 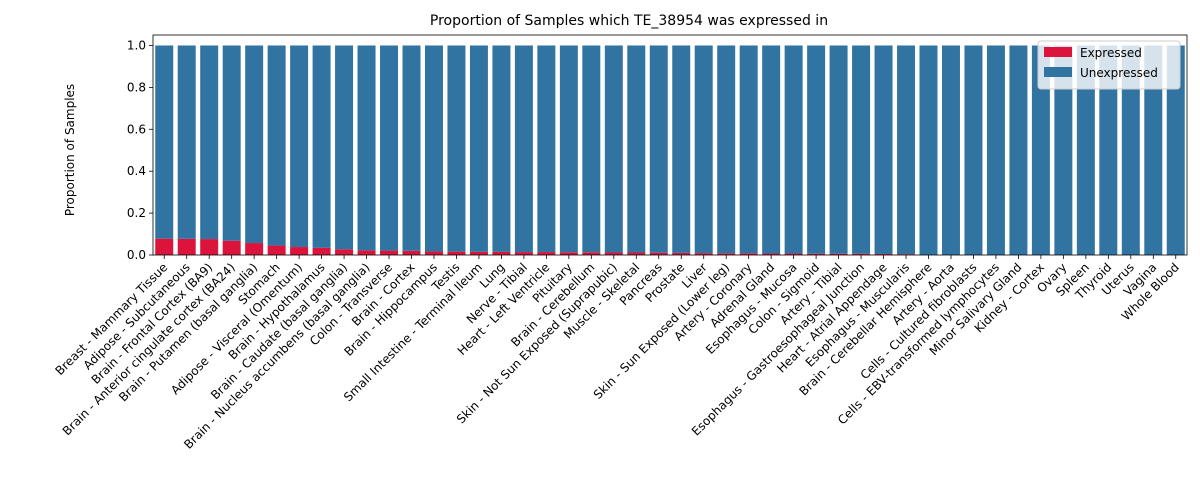 What do you see at coordinates (70, 150) in the screenshot?
I see `y-axis-label: Proportion of Samples` at bounding box center [70, 150].